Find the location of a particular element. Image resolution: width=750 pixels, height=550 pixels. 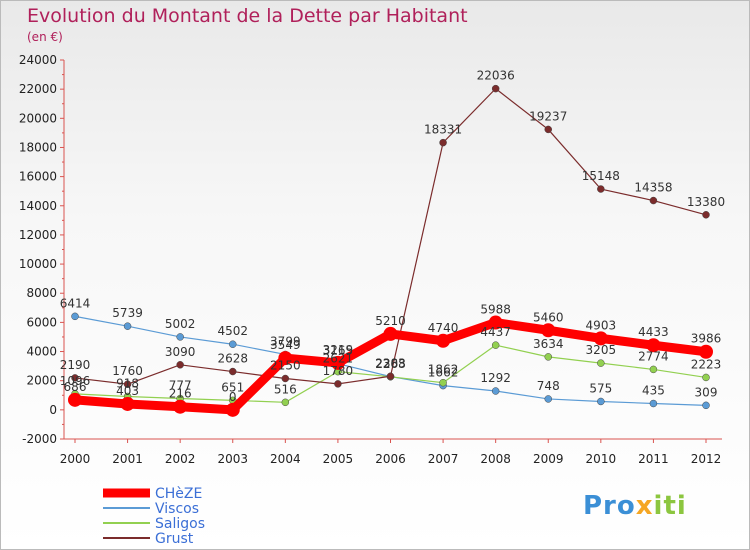

data-label: 918 is located at coordinates (127, 383).